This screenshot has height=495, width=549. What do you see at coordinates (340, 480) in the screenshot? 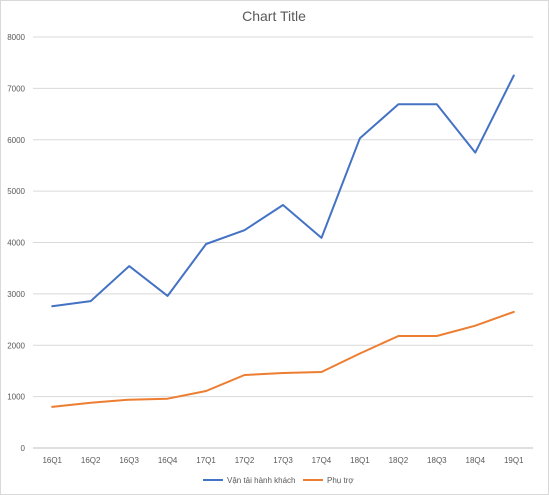
I see `legend-label: Phụ trợ` at bounding box center [340, 480].